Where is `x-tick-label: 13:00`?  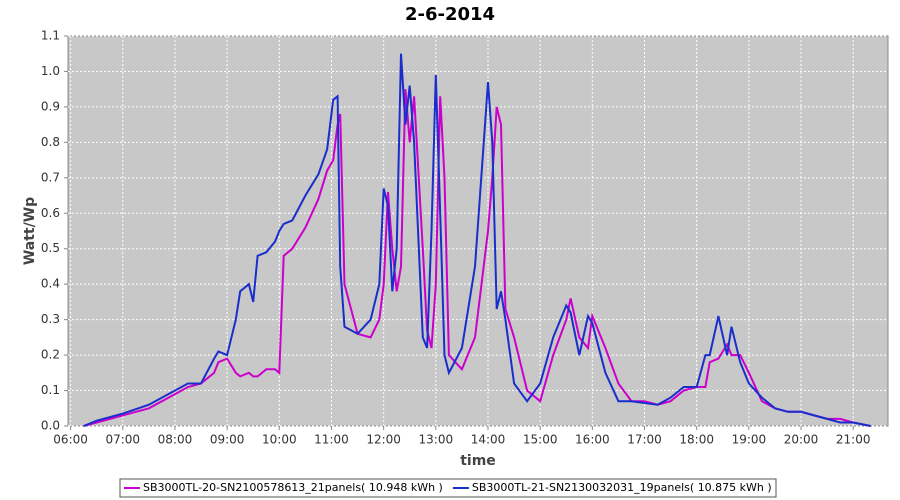
x-tick-label: 13:00 is located at coordinates (436, 440).